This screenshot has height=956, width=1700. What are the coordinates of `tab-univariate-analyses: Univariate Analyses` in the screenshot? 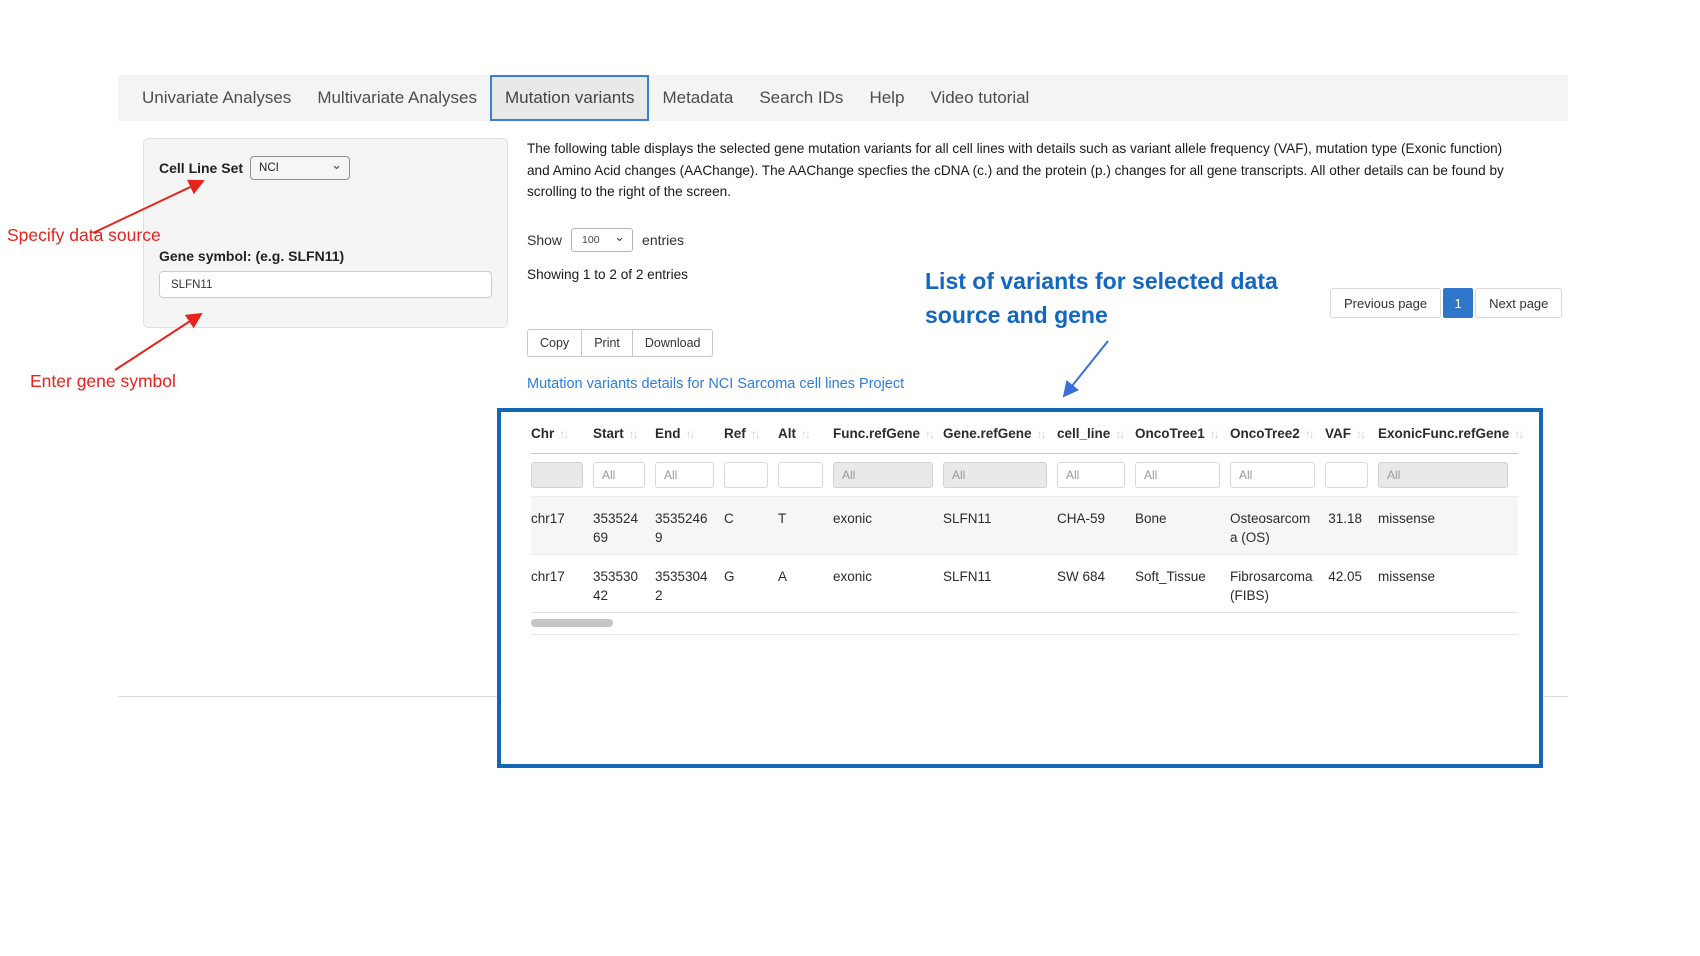 It's located at (217, 97).